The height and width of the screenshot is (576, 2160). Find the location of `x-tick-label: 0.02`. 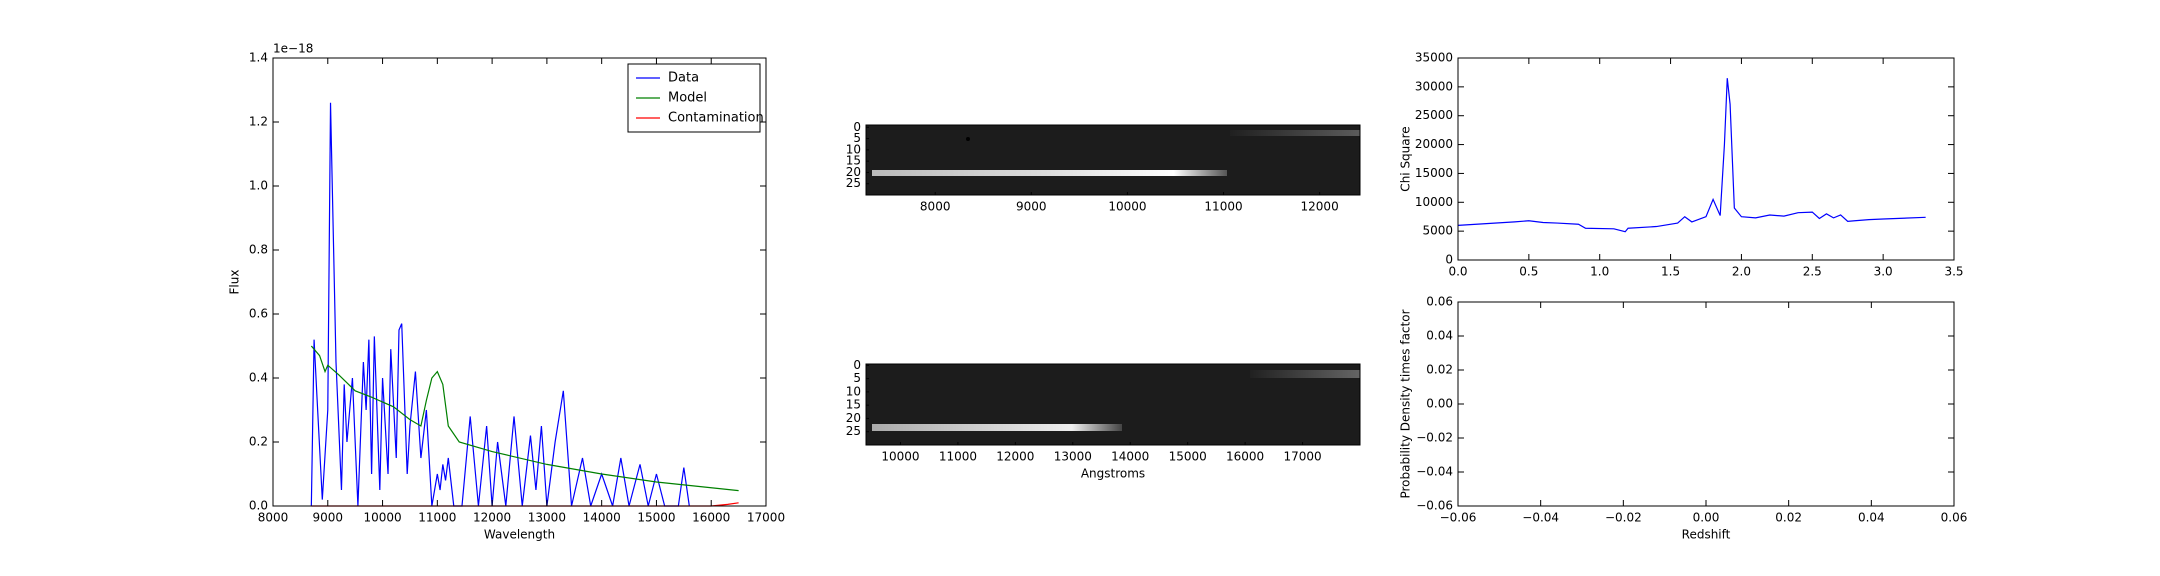

x-tick-label: 0.02 is located at coordinates (1788, 518).